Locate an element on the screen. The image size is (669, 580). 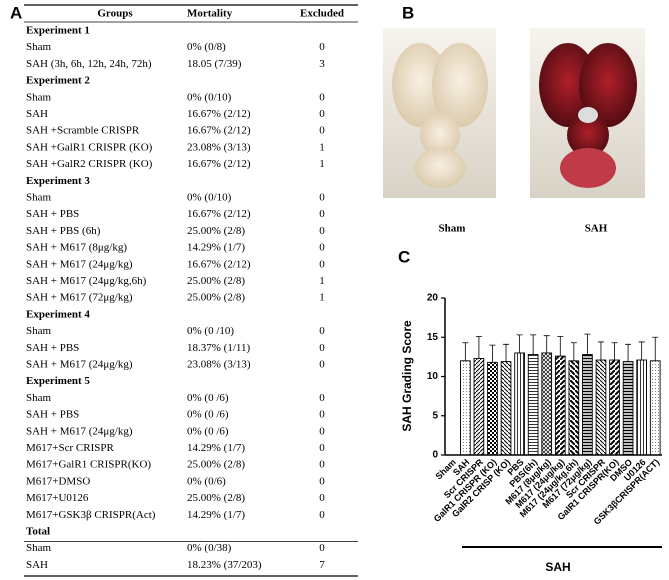
photo-label: Sham is located at coordinates (452, 229).